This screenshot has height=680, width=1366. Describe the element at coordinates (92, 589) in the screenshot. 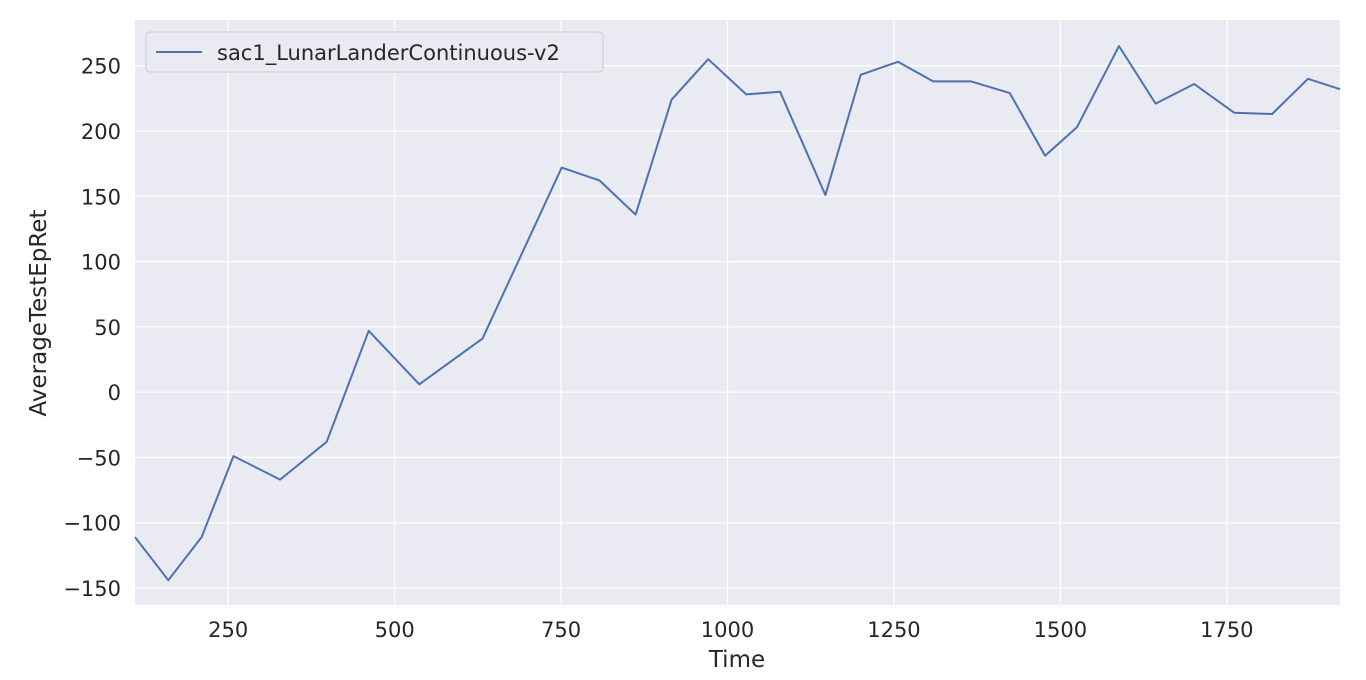

I see `y-tick-label: −150` at that location.